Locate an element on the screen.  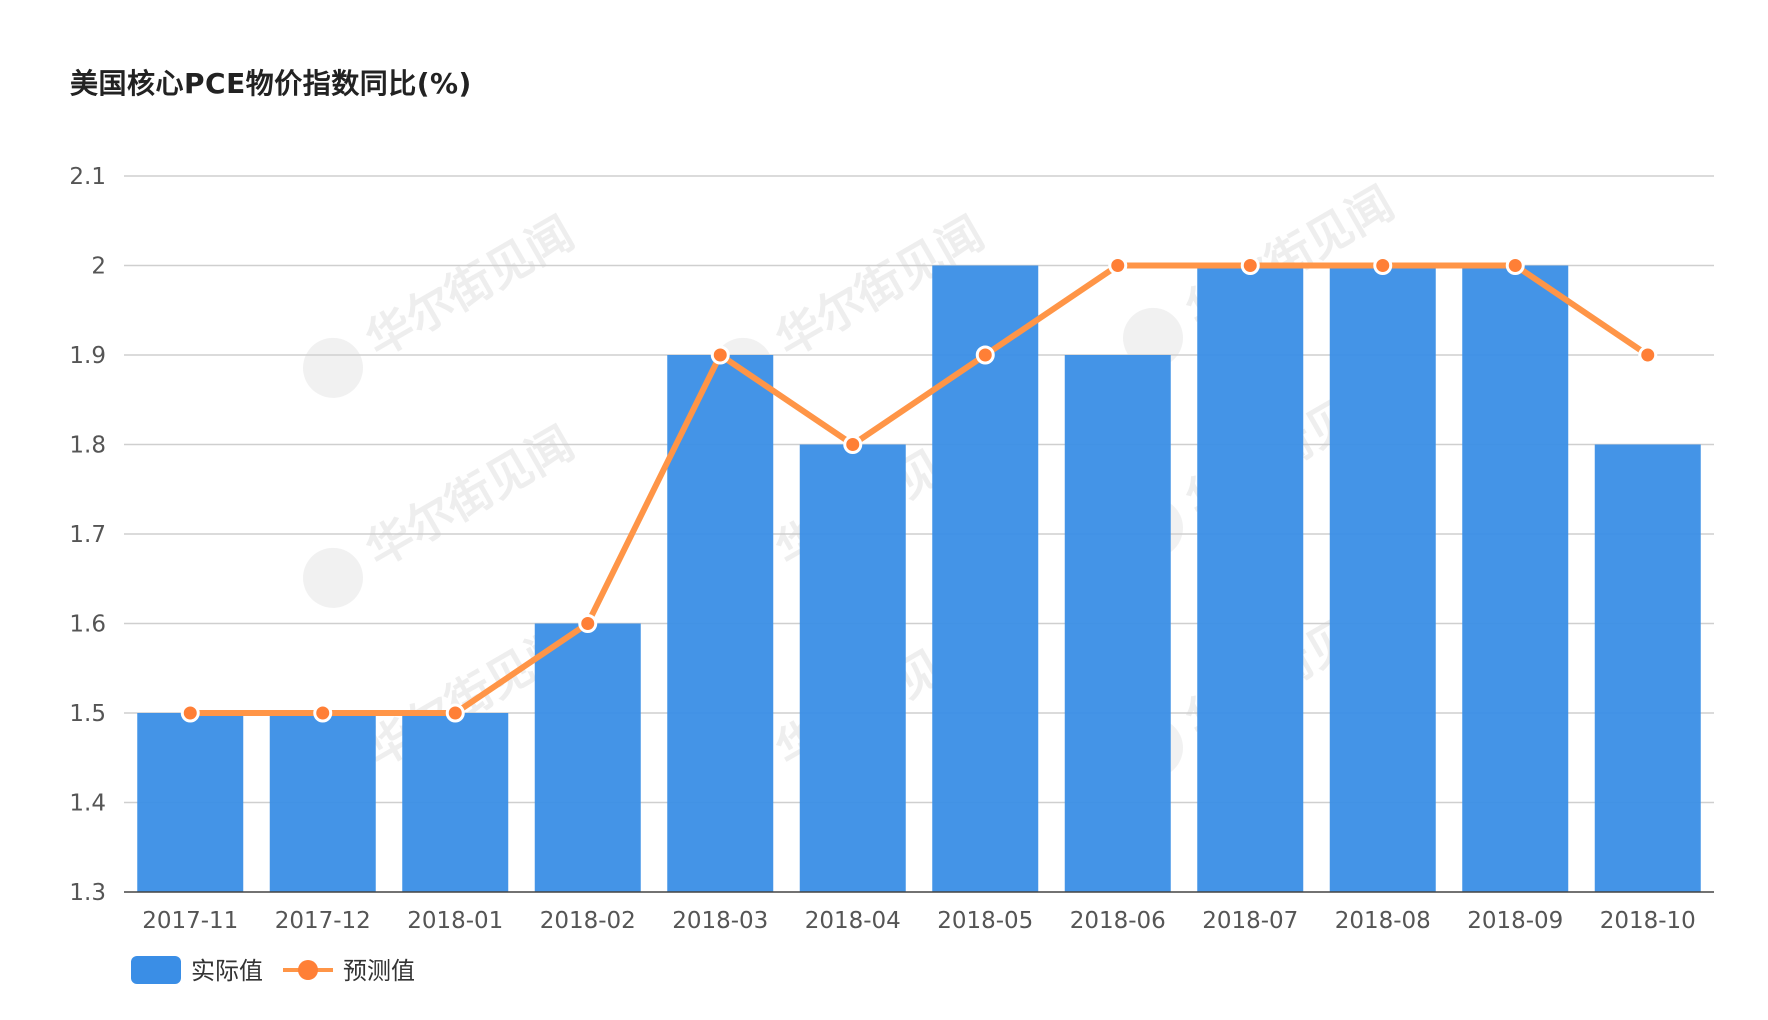
y-tick-label: 1.6 is located at coordinates (87, 625).